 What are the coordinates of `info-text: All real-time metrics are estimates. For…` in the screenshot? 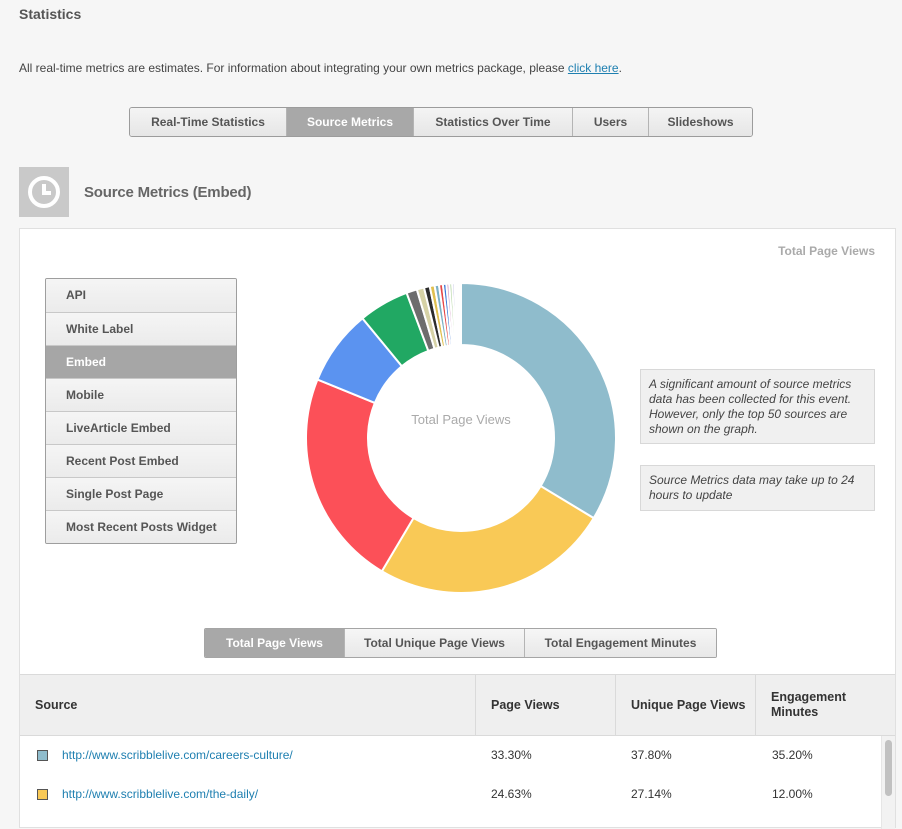 It's located at (293, 68).